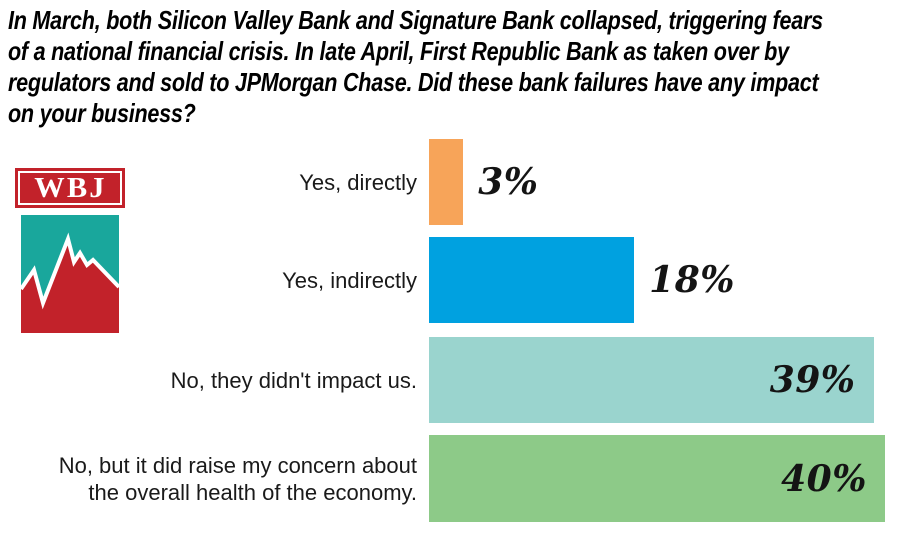 The image size is (900, 540). Describe the element at coordinates (664, 182) in the screenshot. I see `bar-area: 3%` at that location.